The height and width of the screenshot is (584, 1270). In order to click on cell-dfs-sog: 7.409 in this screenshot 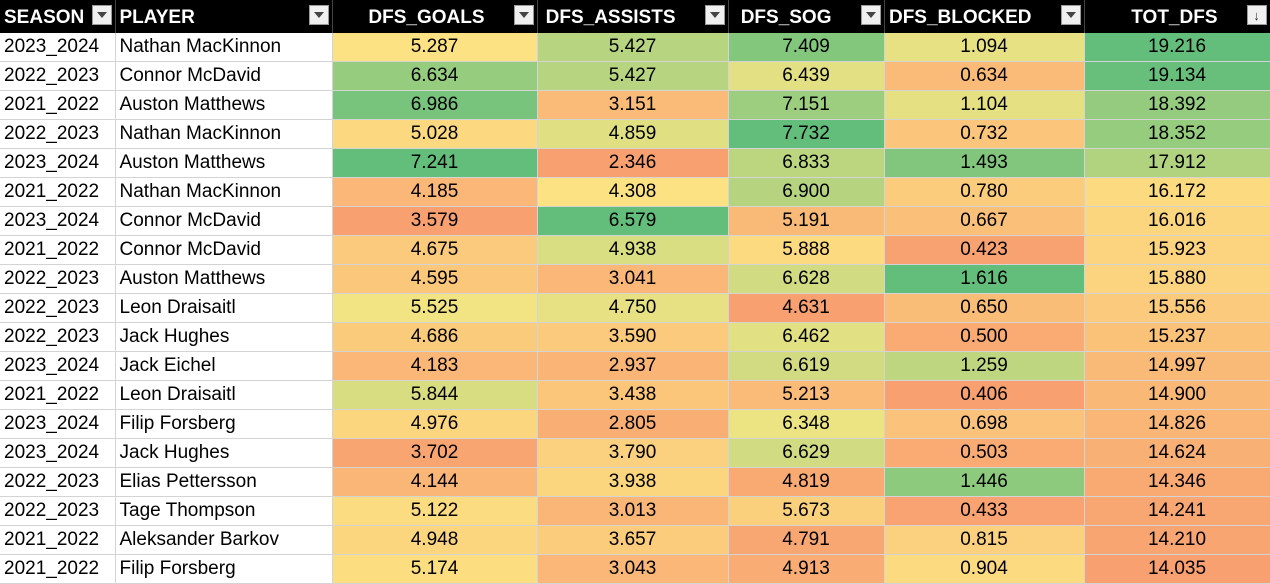, I will do `click(806, 47)`.